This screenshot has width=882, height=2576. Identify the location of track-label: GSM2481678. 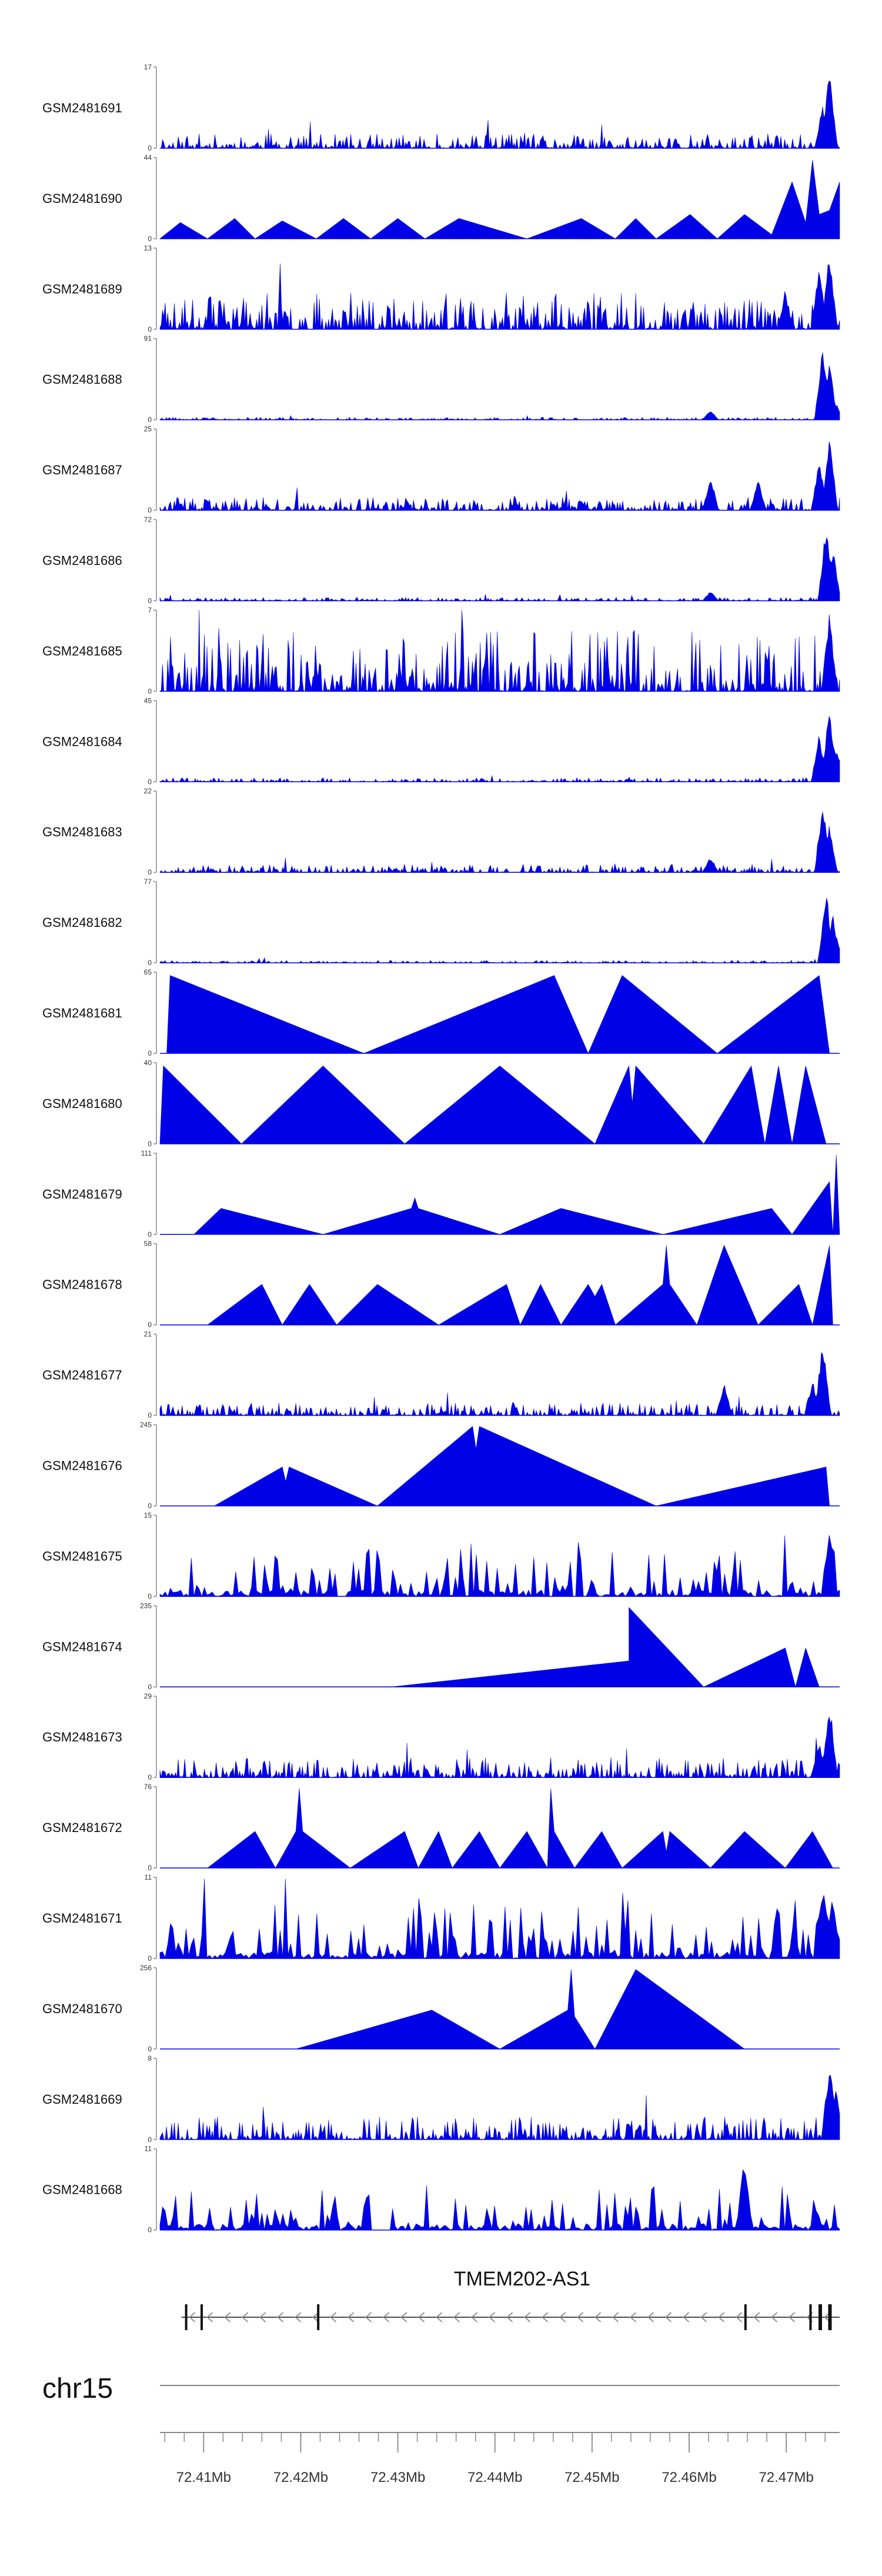
(82, 1284).